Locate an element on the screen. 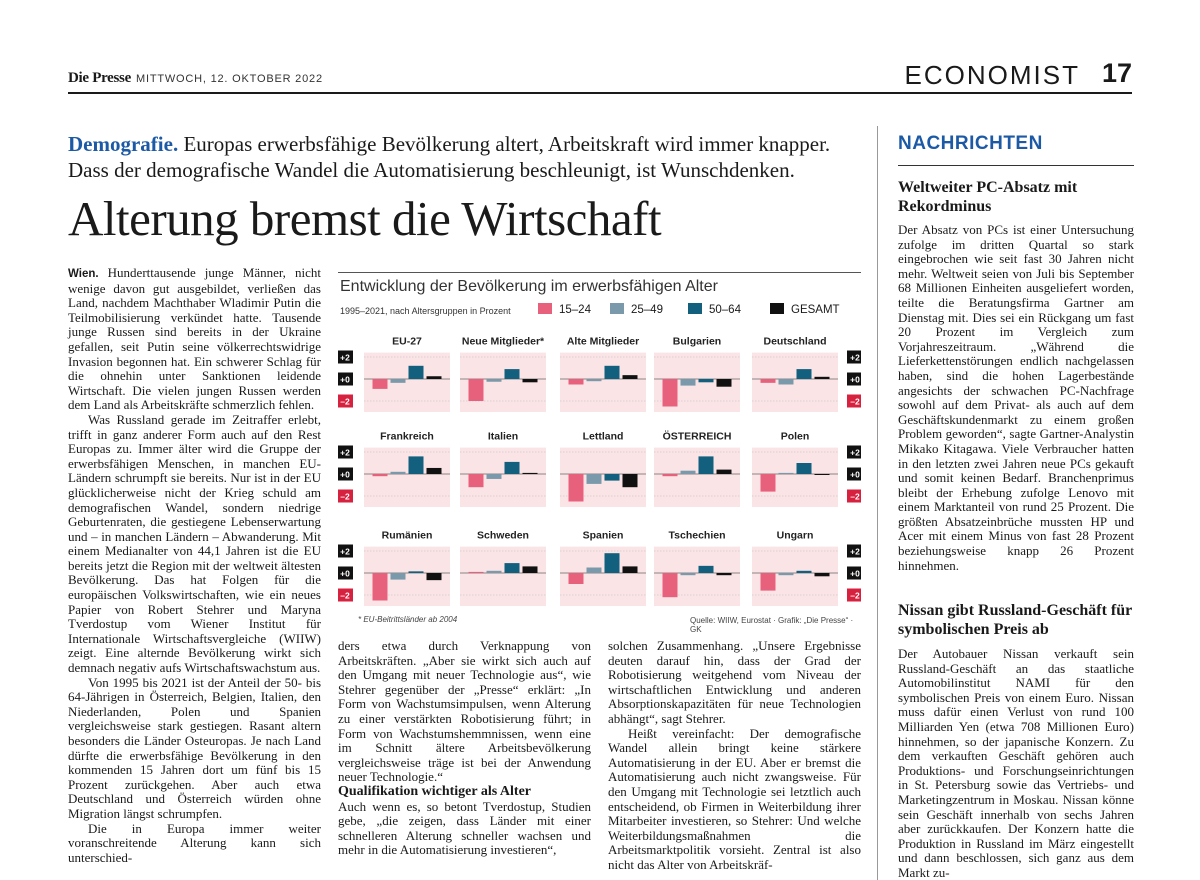 The width and height of the screenshot is (1200, 880). legend-label: GESAMT is located at coordinates (815, 310).